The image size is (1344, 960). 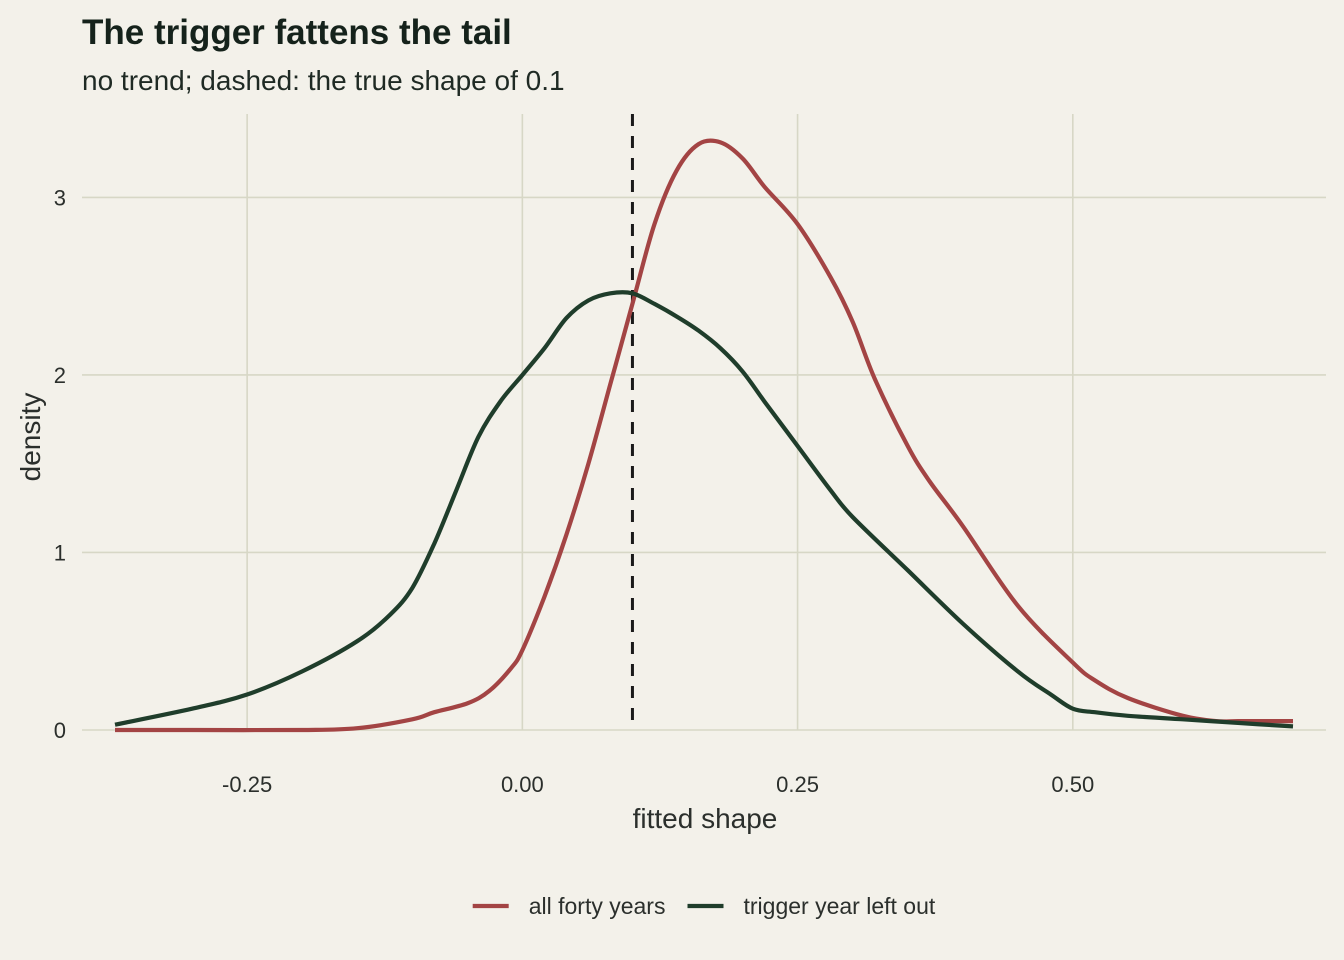 I want to click on y-tick-label: 0, so click(x=60, y=730).